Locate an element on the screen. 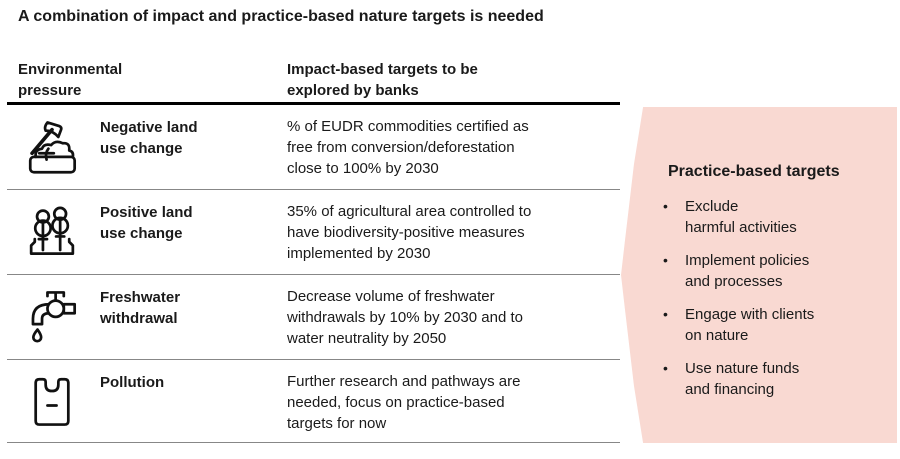  list-item-text: Use nature funds and financing is located at coordinates (742, 379).